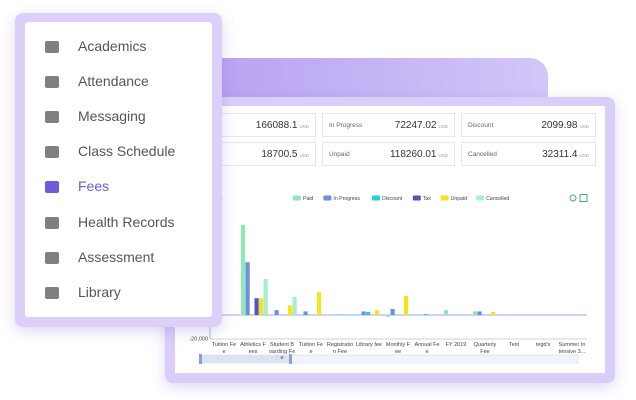 This screenshot has height=400, width=636. Describe the element at coordinates (346, 125) in the screenshot. I see `card-label: In Progress` at that location.